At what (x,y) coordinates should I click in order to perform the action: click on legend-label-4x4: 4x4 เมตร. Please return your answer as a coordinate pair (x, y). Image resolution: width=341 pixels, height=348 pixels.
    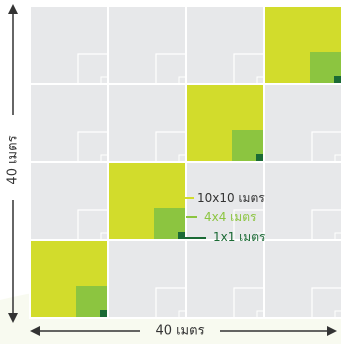
    Looking at the image, I should click on (230, 217).